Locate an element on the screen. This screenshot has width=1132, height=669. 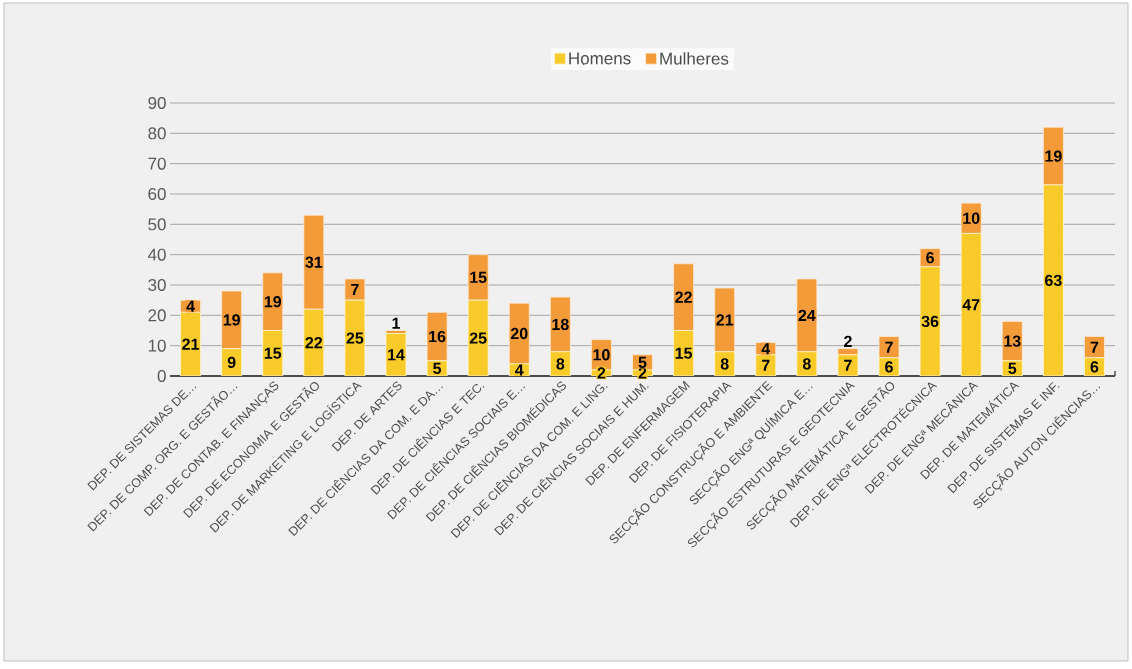
legend-label: Mulheres is located at coordinates (694, 58).